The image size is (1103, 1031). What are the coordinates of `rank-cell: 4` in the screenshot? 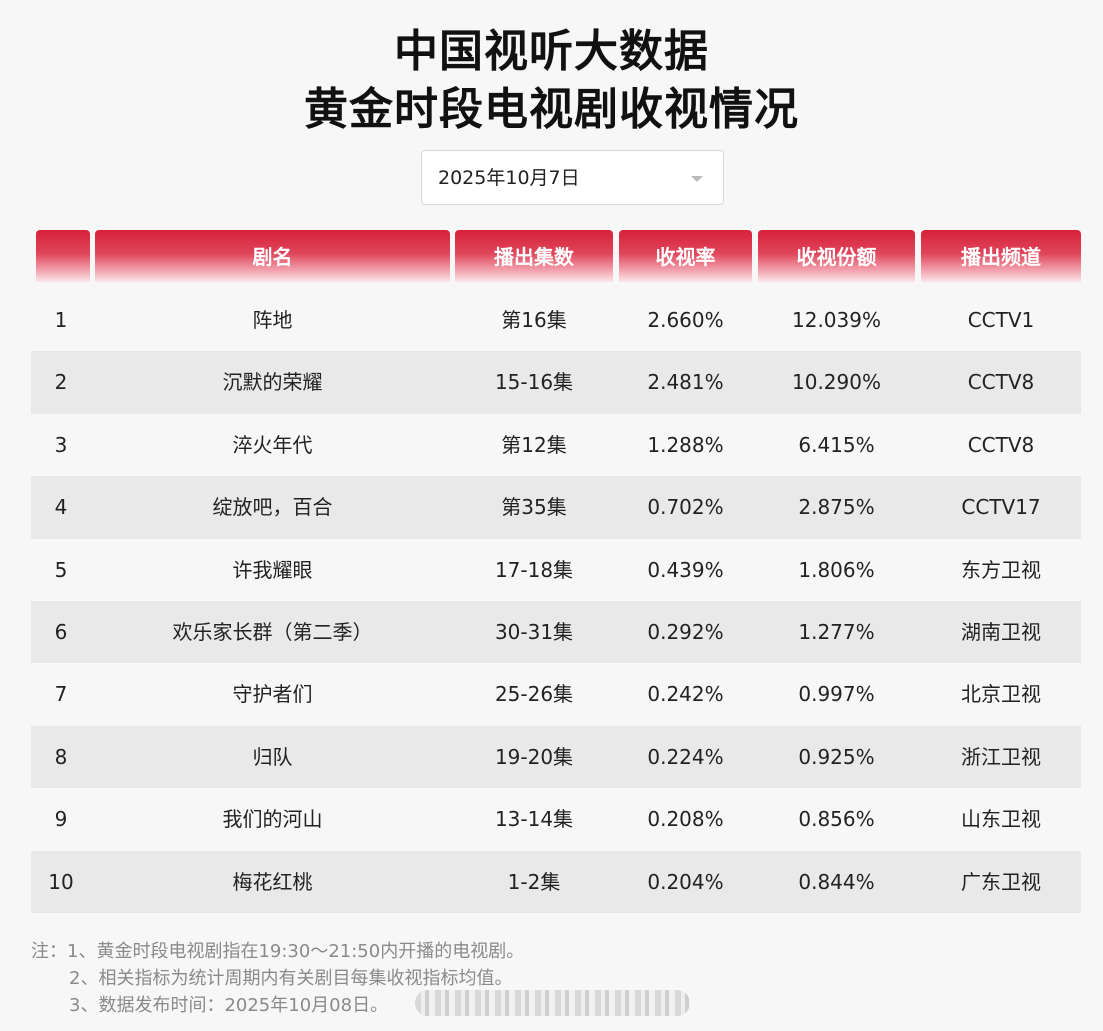 It's located at (61, 507).